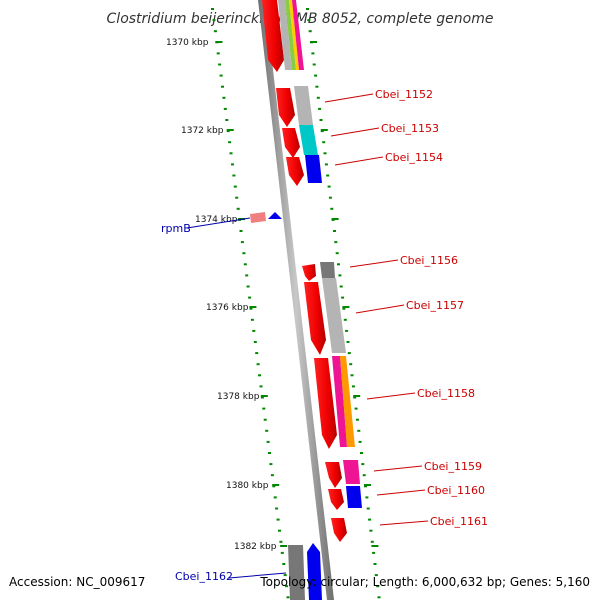 The height and width of the screenshot is (600, 600). I want to click on gene-arrows, so click(304, 271).